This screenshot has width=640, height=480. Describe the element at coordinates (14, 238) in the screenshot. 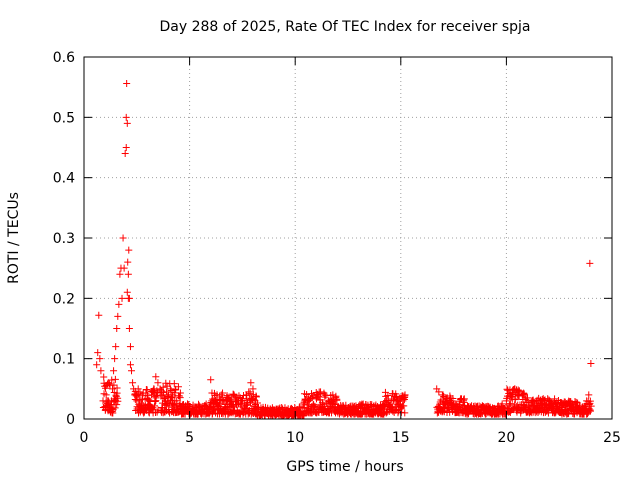

I see `y-axis-label: ROTI / TECUs` at that location.